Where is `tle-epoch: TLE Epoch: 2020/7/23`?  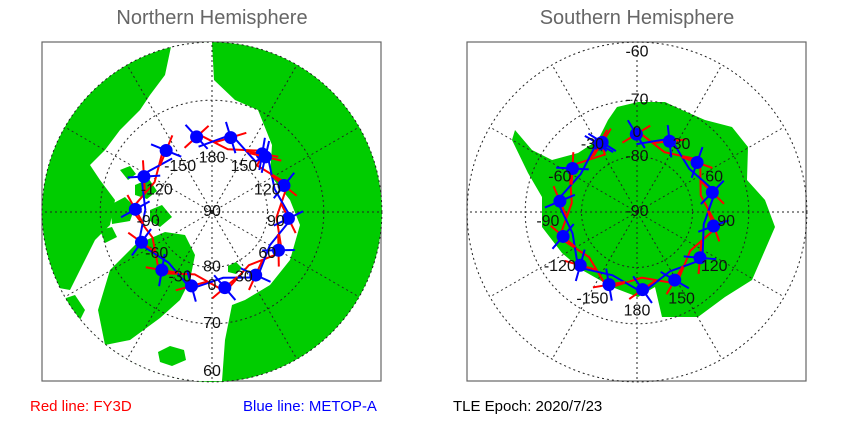 tle-epoch: TLE Epoch: 2020/7/23 is located at coordinates (528, 406).